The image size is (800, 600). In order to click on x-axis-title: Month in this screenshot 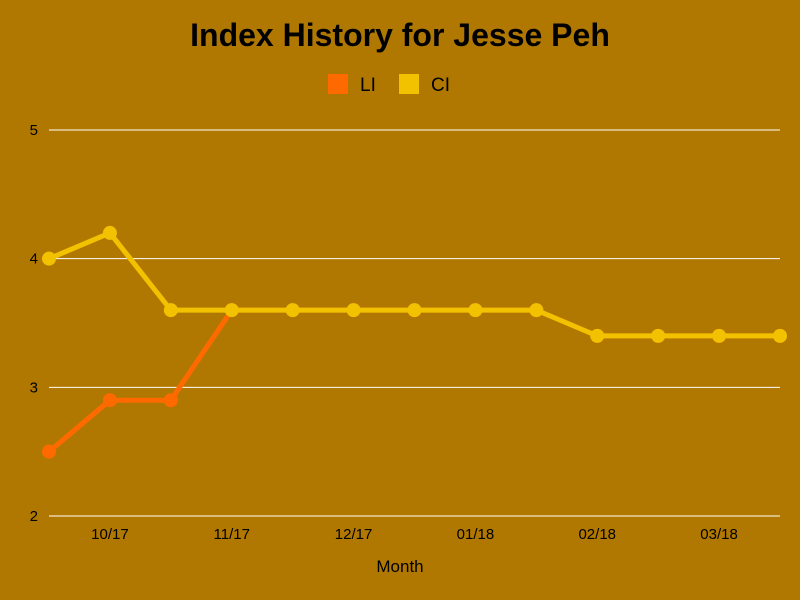, I will do `click(399, 566)`.